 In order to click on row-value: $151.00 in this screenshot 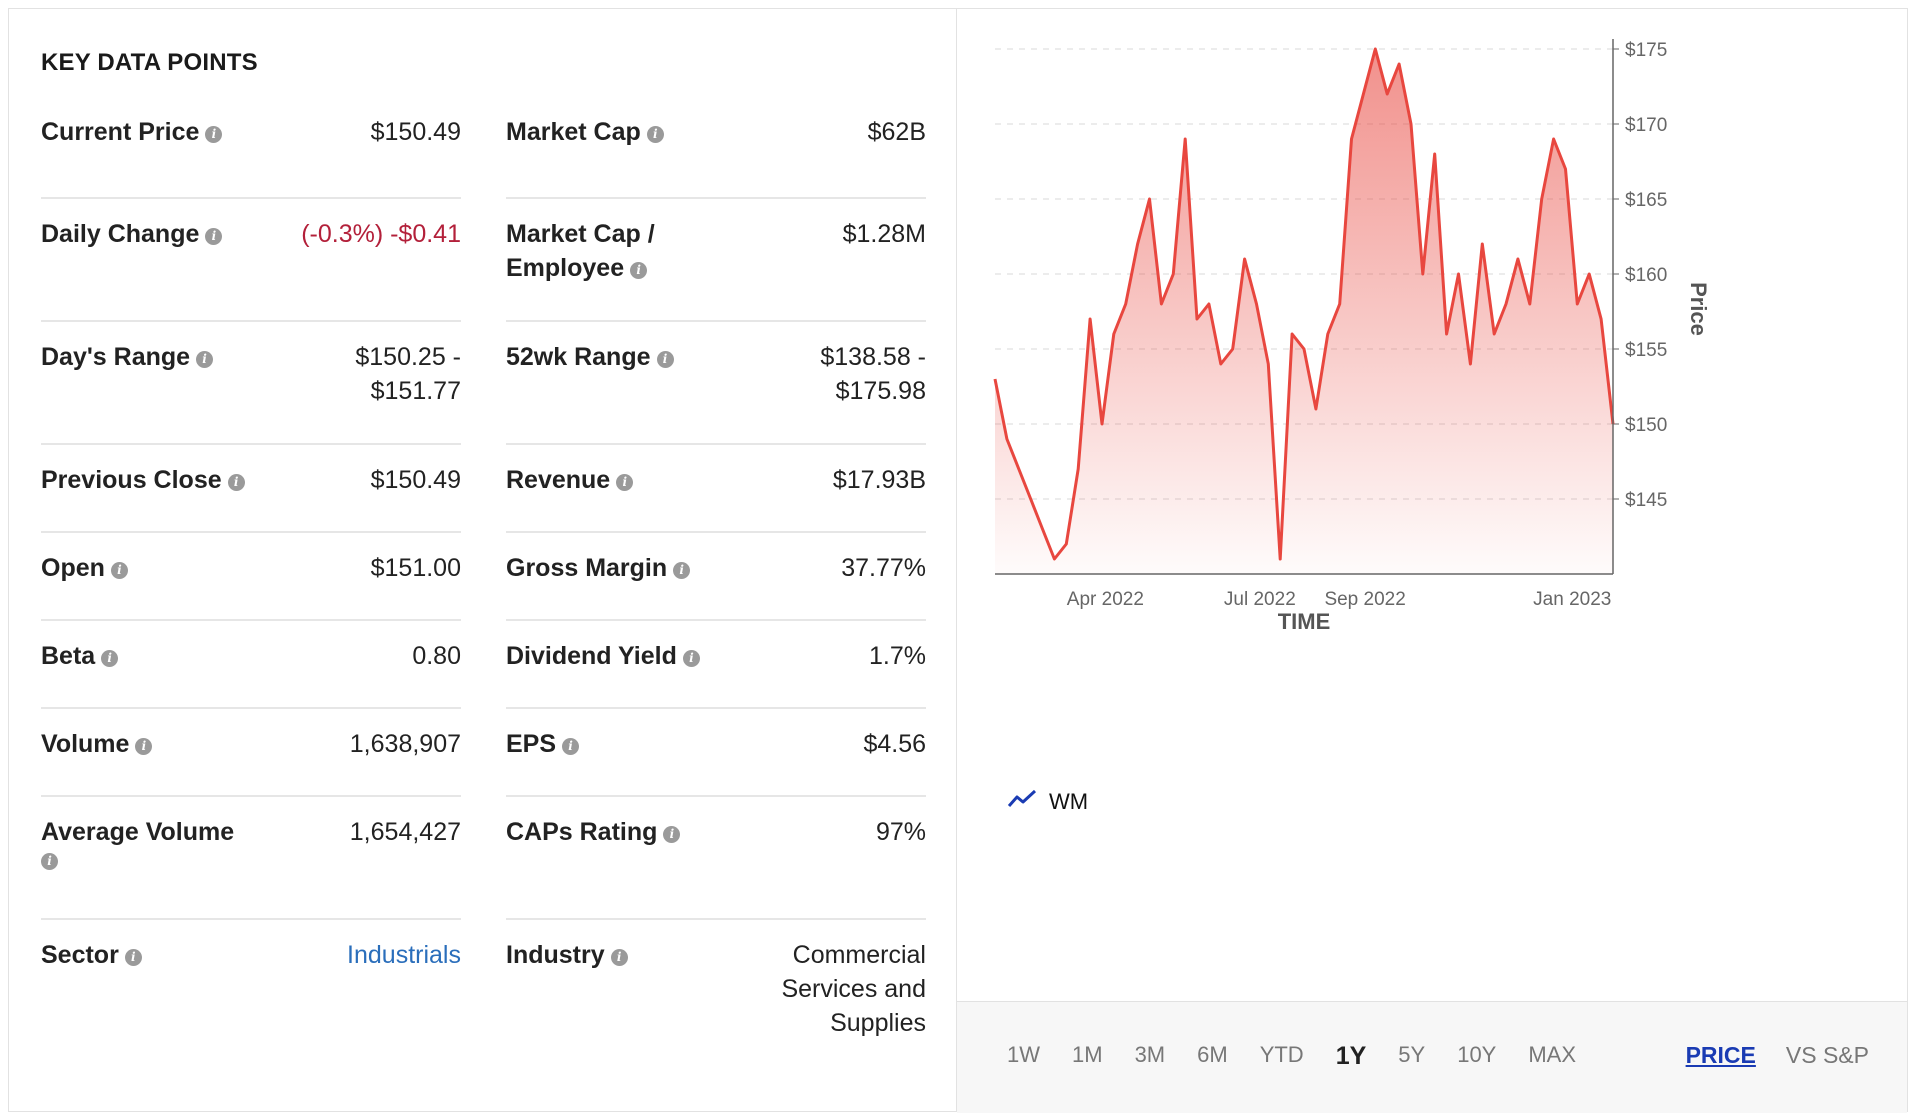, I will do `click(415, 568)`.